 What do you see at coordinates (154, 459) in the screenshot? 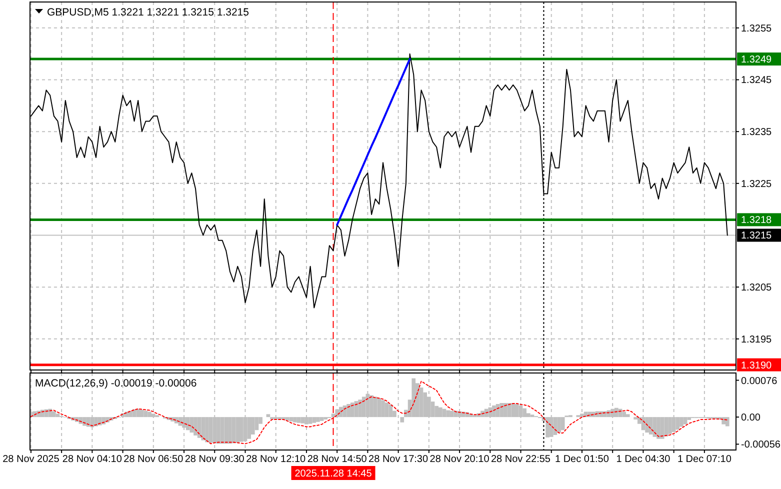
I see `x-tick-label: 28 Nov 06:50` at bounding box center [154, 459].